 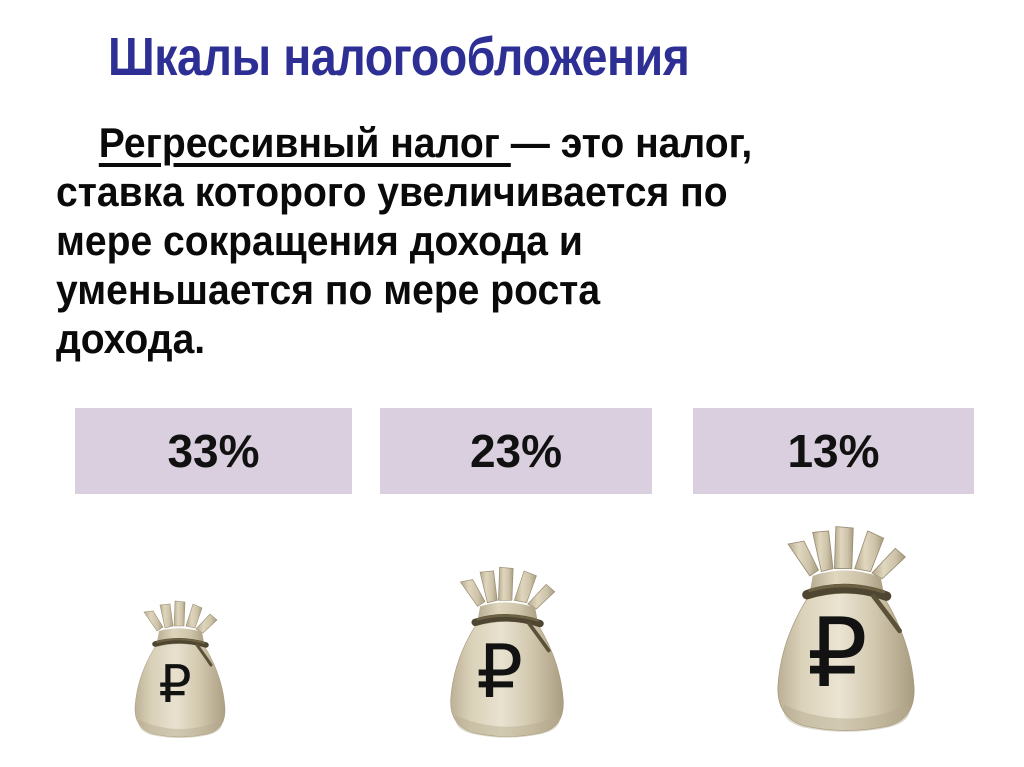 I want to click on money-bag-large: ₽, so click(x=846, y=628).